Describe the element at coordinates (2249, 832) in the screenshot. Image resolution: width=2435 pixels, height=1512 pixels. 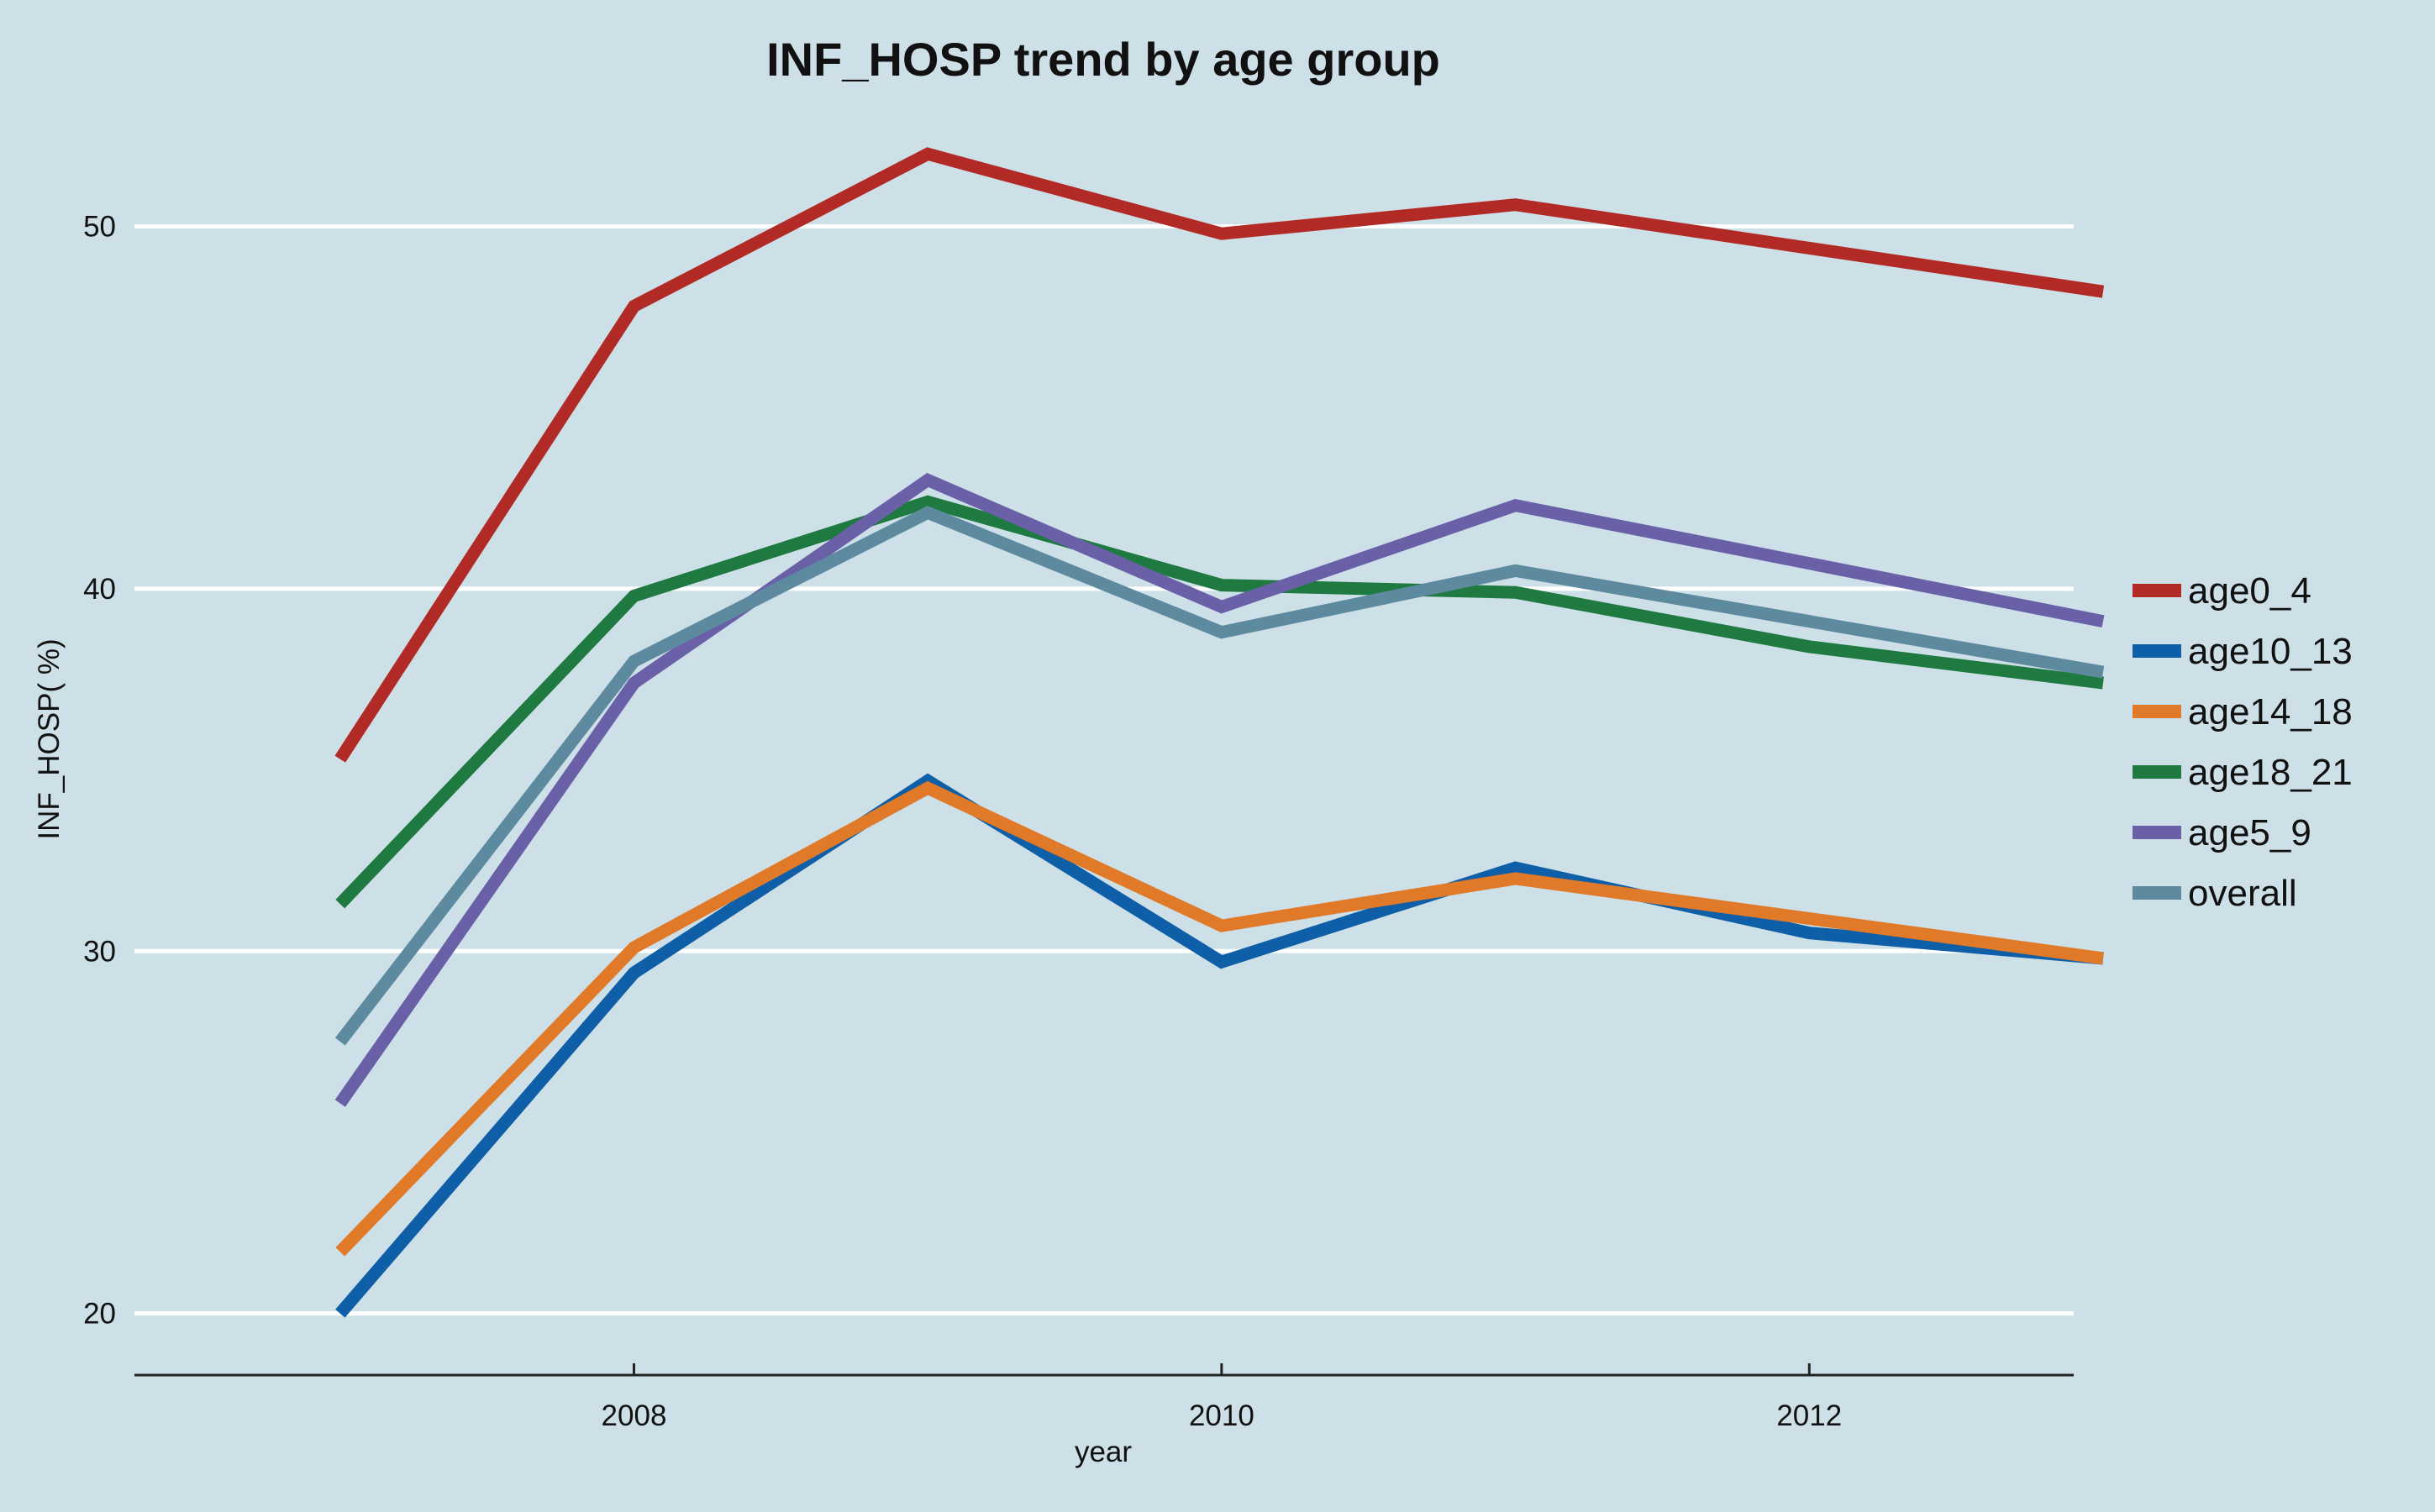
I see `legend-label-age5_9: age5_9` at that location.